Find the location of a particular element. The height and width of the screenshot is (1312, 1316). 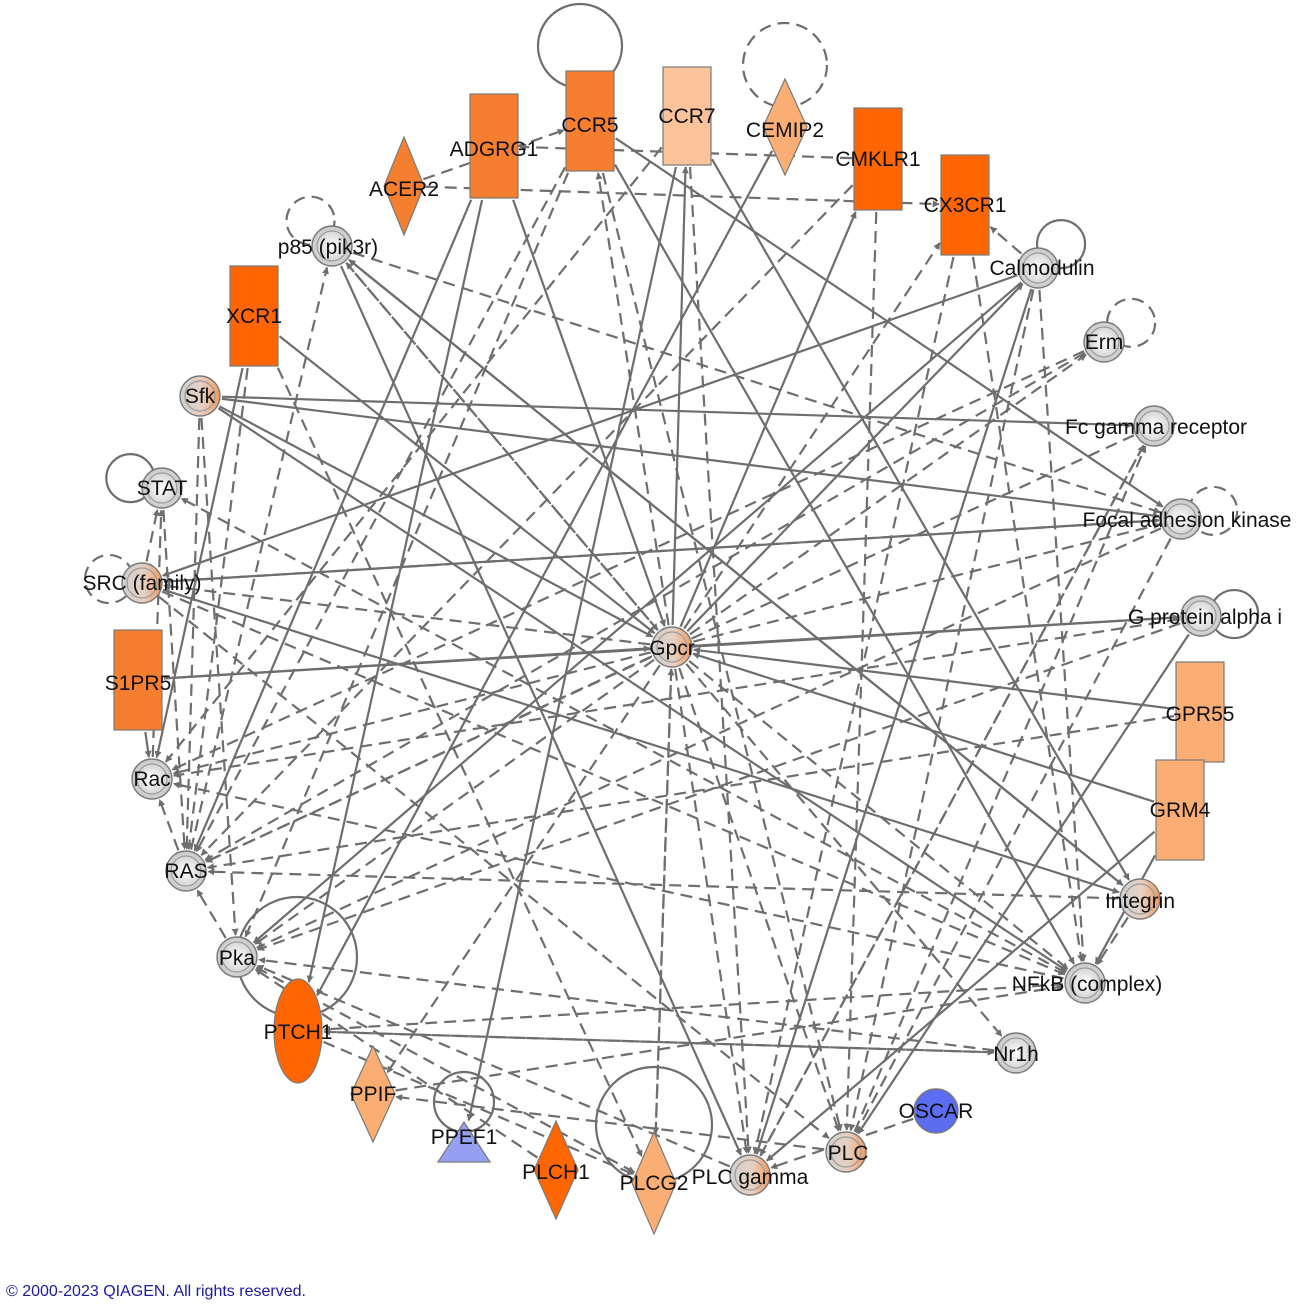

node-nfkb: NFkB (complex) is located at coordinates (1087, 983).